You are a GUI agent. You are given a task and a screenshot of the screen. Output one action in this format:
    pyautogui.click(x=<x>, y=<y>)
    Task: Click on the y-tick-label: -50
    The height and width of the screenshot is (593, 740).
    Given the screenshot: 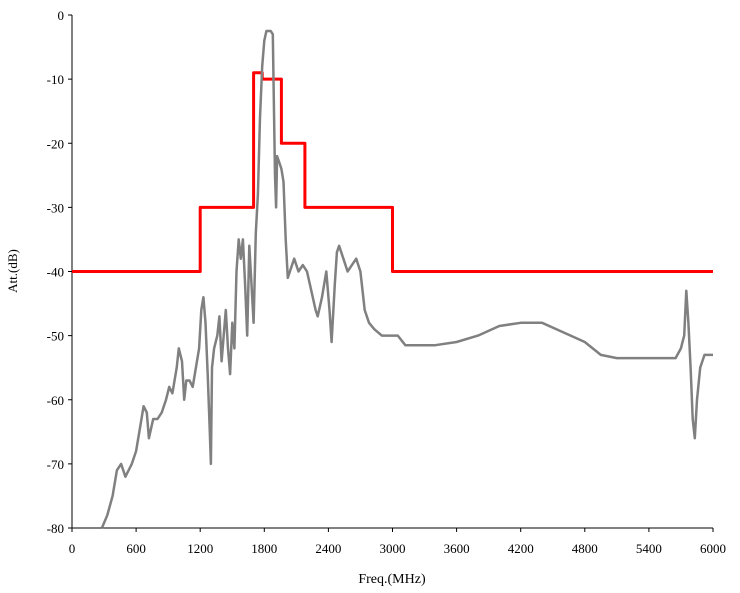 What is the action you would take?
    pyautogui.click(x=55, y=336)
    